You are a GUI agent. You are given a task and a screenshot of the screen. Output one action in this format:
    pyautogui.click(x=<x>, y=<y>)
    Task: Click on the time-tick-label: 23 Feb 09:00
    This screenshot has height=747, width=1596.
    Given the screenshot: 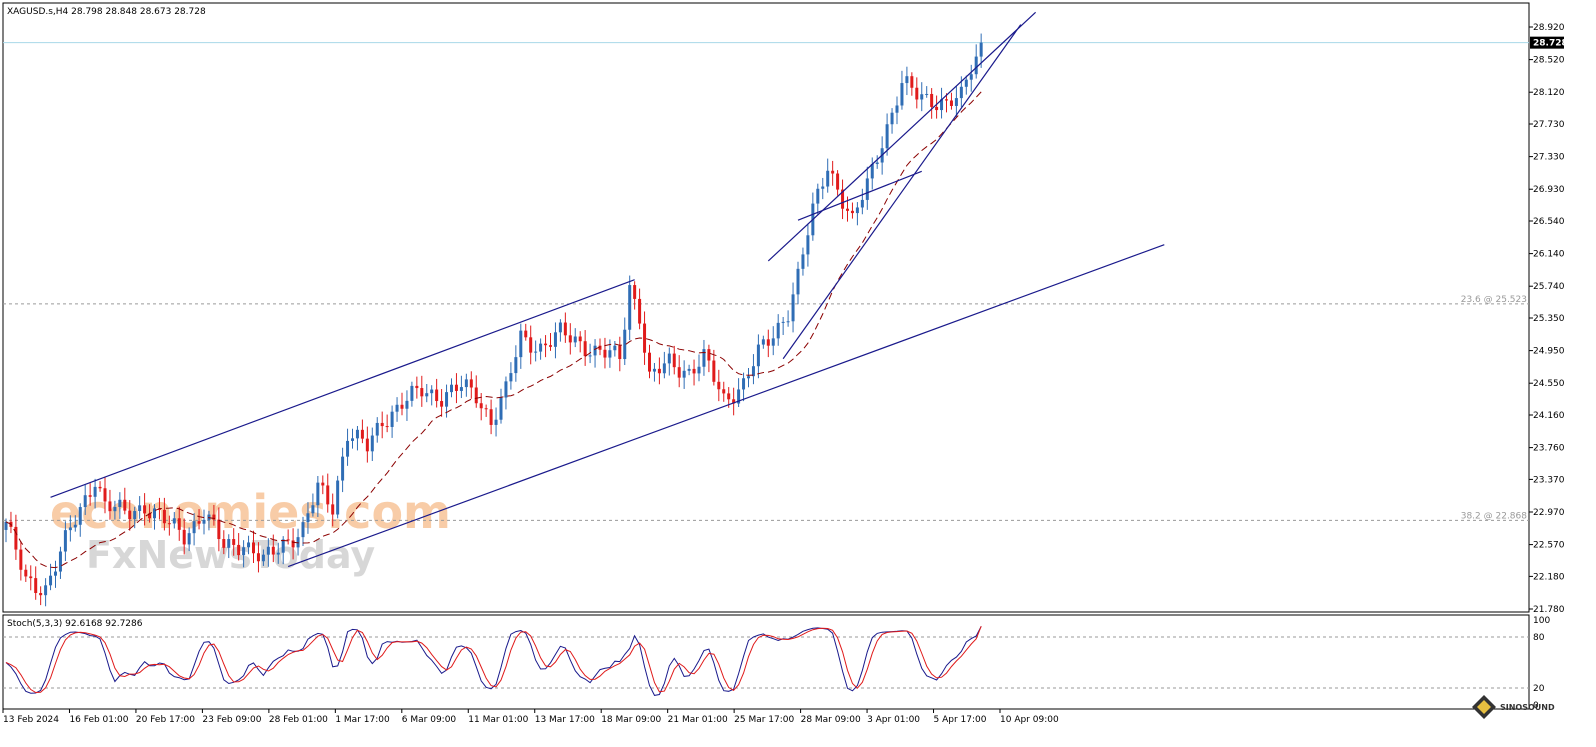 What is the action you would take?
    pyautogui.click(x=231, y=720)
    